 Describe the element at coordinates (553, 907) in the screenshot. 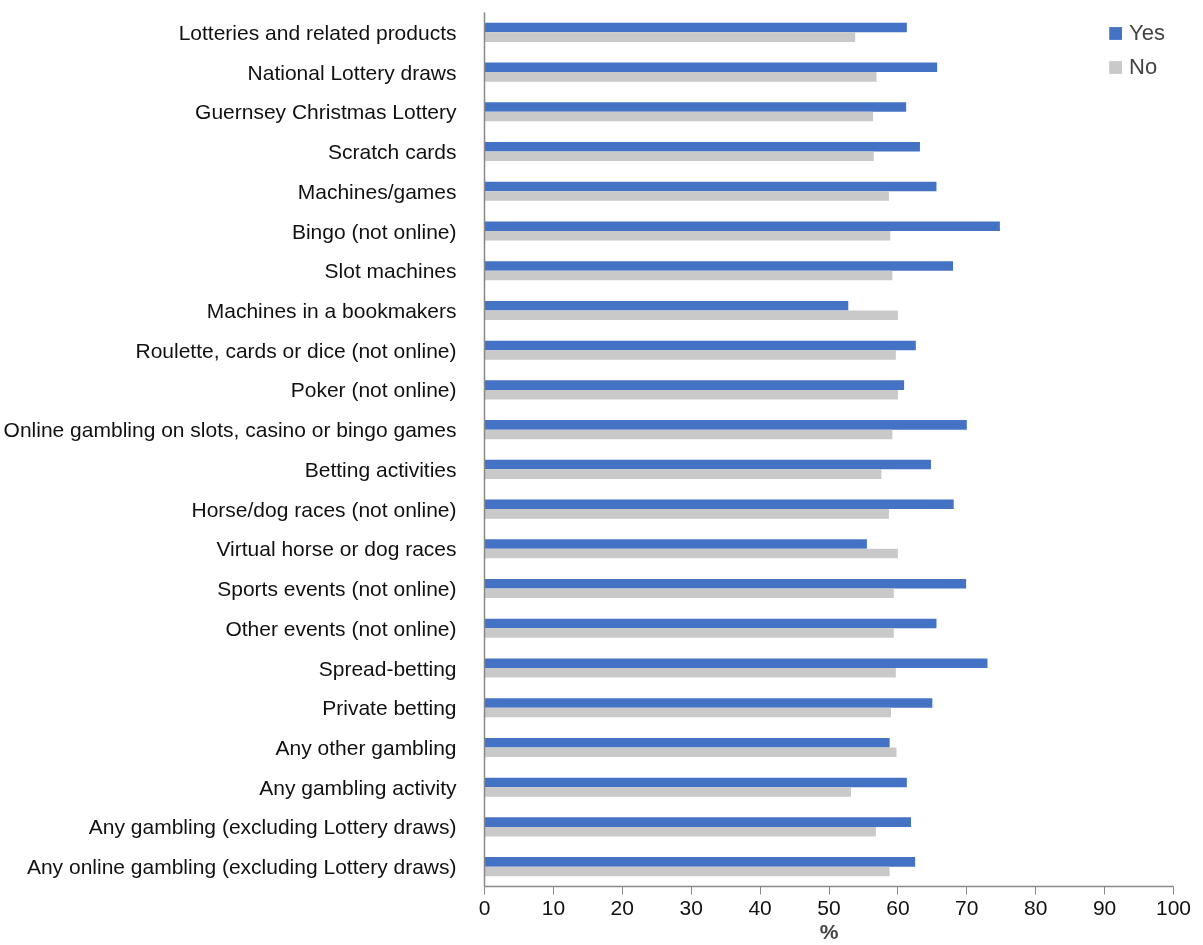

I see `x-tick-label: 10` at that location.